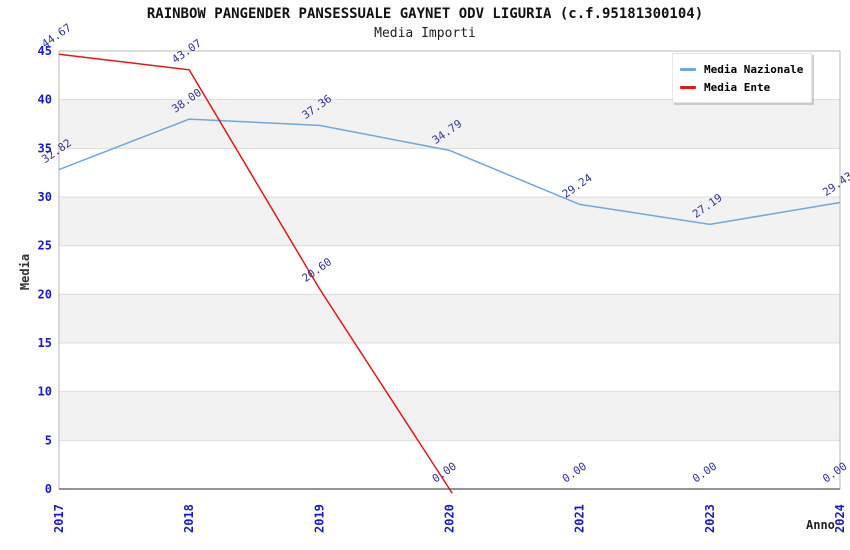  What do you see at coordinates (688, 69) in the screenshot?
I see `media-nazionale-line-marker-icon` at bounding box center [688, 69].